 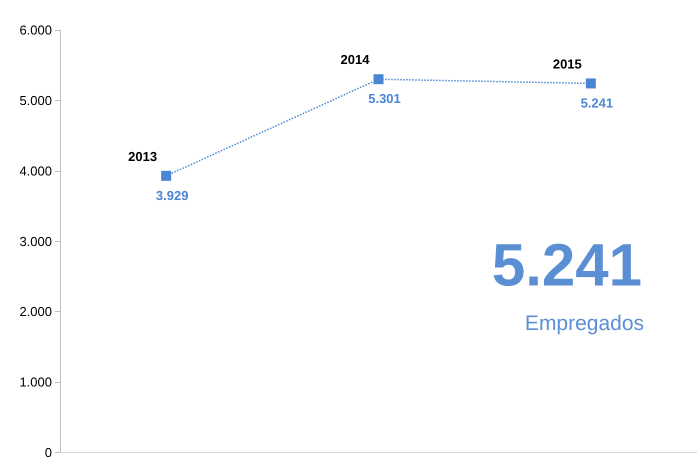 I want to click on annotation: Empregados, so click(x=584, y=323).